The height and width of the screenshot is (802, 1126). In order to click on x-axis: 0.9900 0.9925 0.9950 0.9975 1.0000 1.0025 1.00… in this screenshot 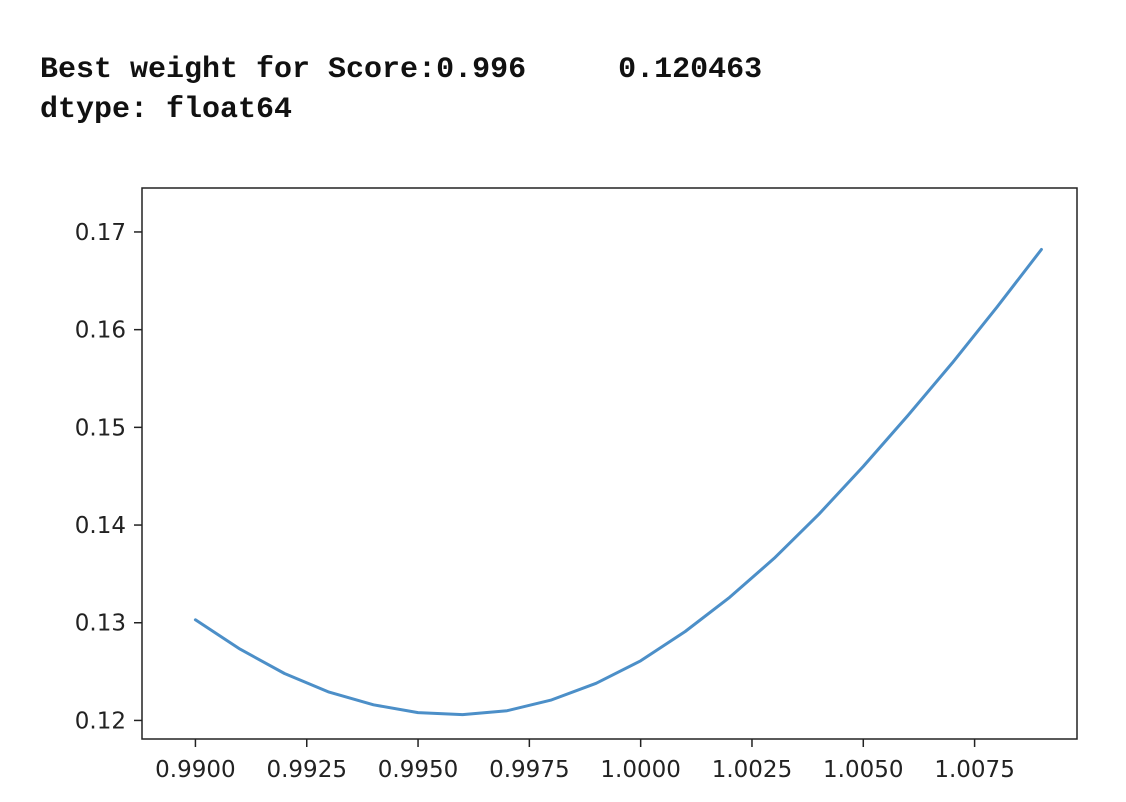, I will do `click(585, 761)`.